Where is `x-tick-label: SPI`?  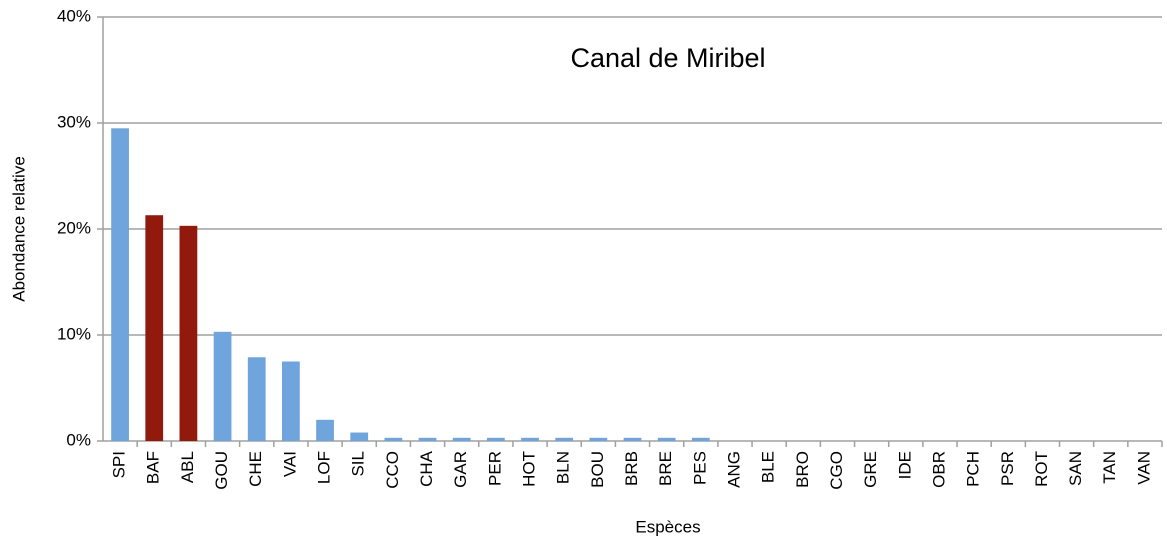
x-tick-label: SPI is located at coordinates (119, 464).